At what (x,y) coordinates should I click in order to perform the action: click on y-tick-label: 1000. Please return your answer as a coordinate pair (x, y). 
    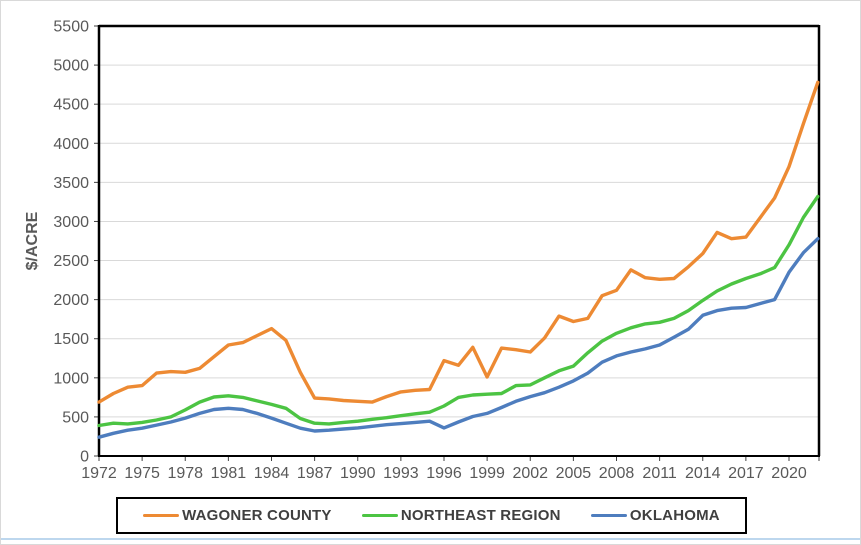
    Looking at the image, I should click on (71, 378).